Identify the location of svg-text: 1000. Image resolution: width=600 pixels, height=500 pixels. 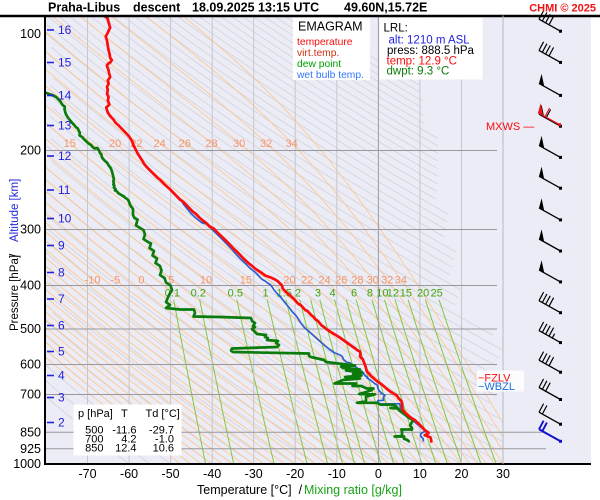
(27, 464).